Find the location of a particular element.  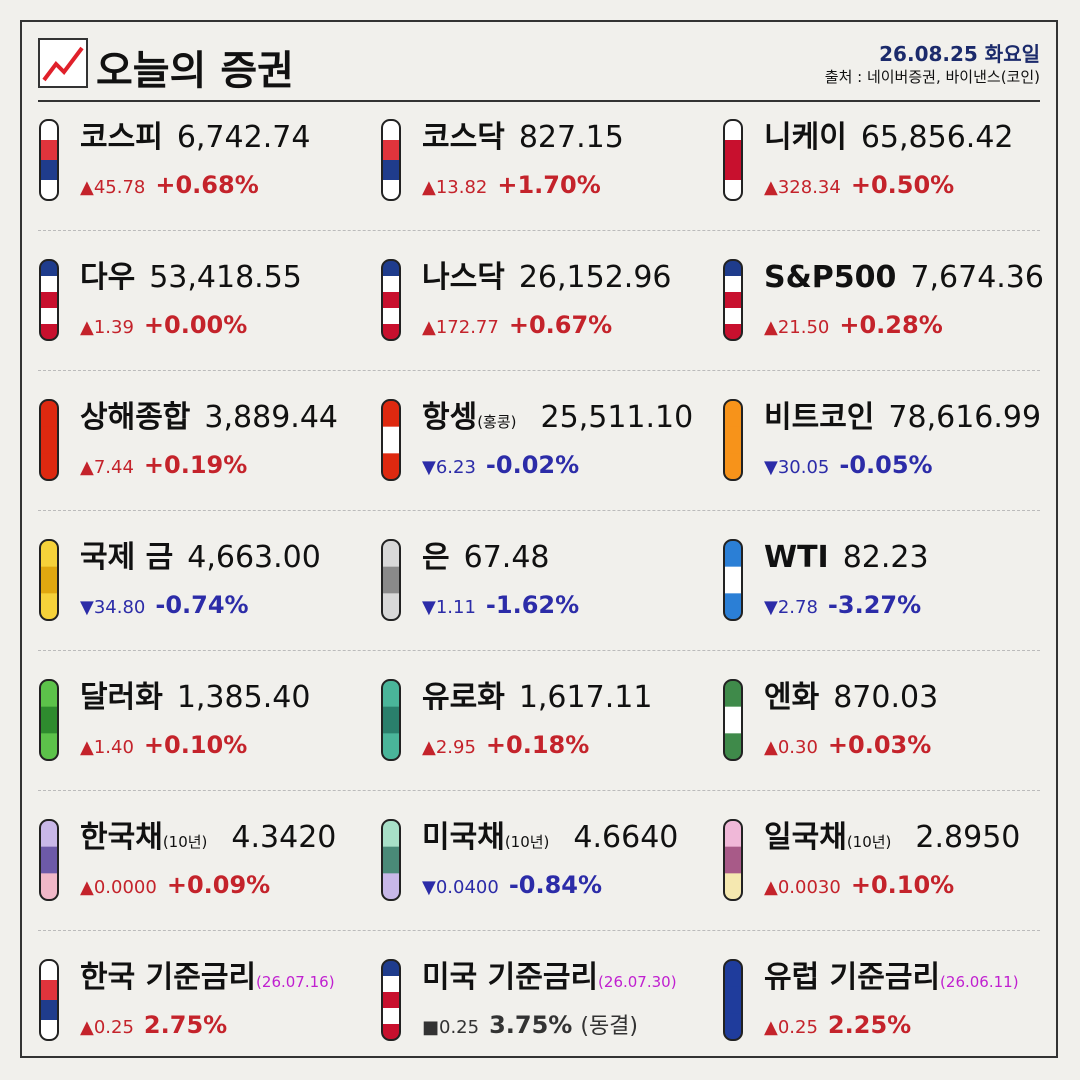

name-line: 다우 53,418.55 is located at coordinates (191, 278).